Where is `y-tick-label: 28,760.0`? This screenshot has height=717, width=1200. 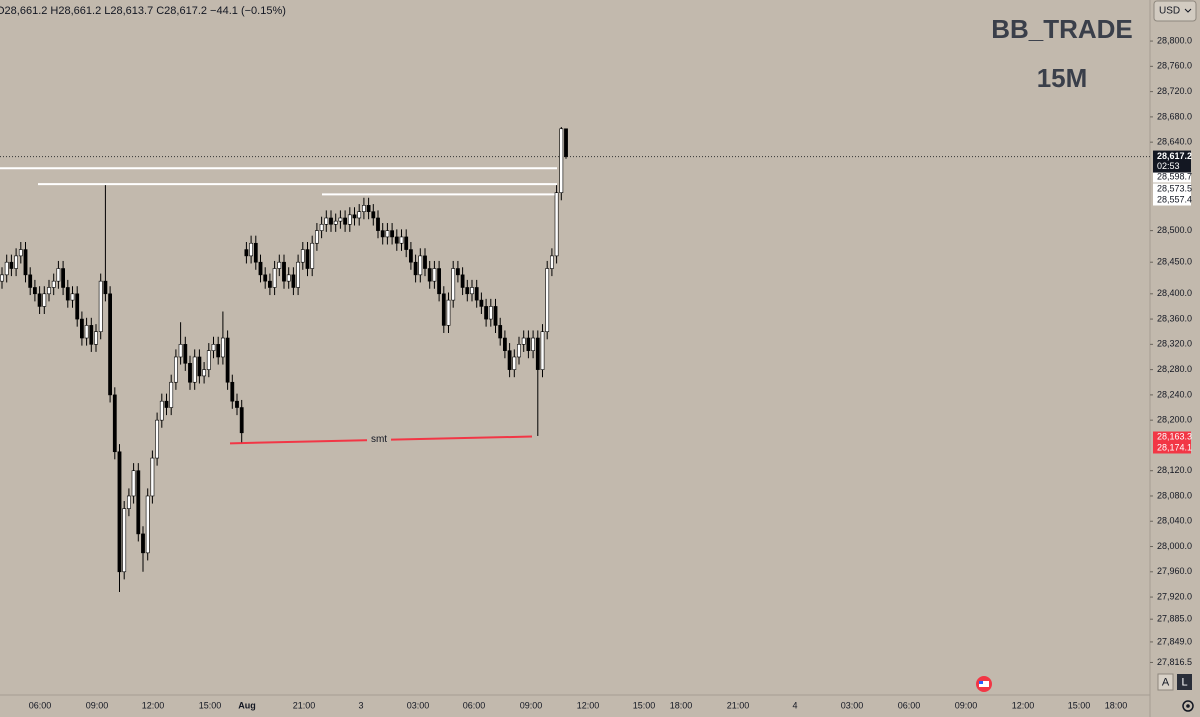
y-tick-label: 28,760.0 is located at coordinates (1174, 66).